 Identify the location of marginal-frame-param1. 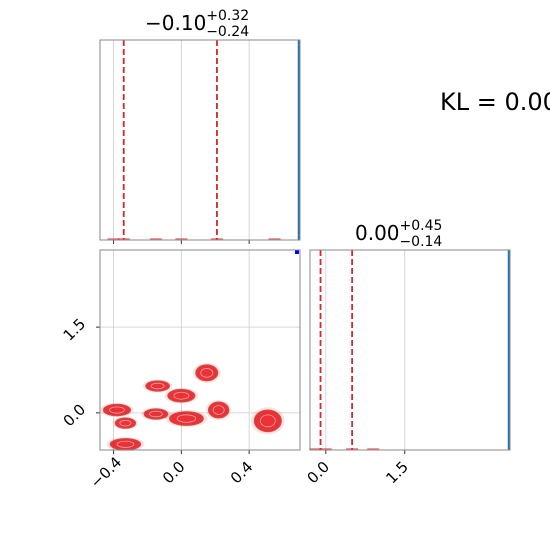
(200, 140).